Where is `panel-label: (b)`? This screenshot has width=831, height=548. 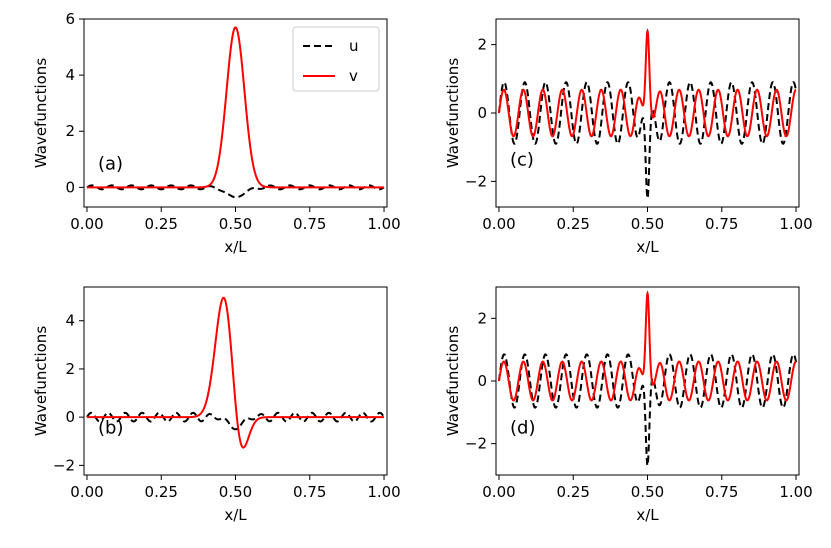
panel-label: (b) is located at coordinates (110, 428).